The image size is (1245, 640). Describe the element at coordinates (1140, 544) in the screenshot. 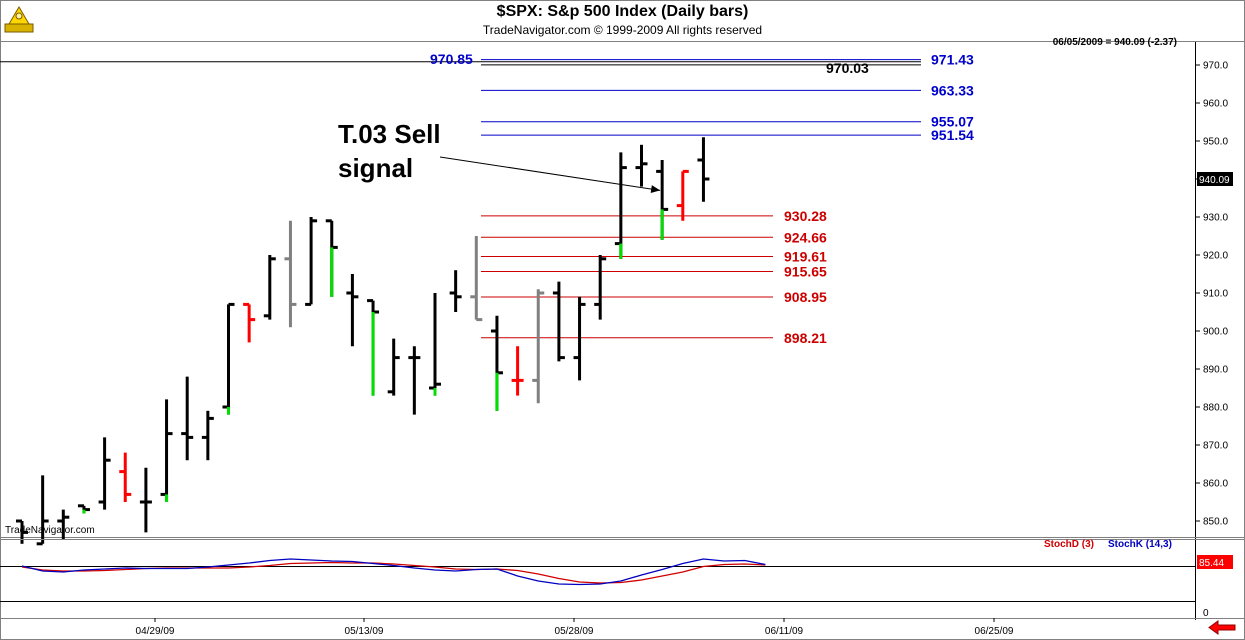

I see `stoch-k-legend: StochK (14,3)` at that location.